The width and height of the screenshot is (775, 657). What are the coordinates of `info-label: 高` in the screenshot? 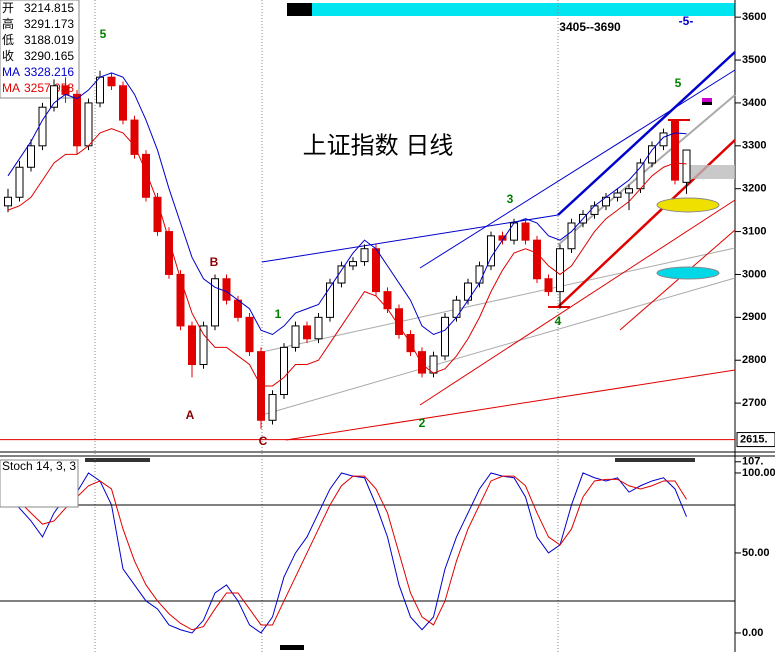 It's located at (8, 23).